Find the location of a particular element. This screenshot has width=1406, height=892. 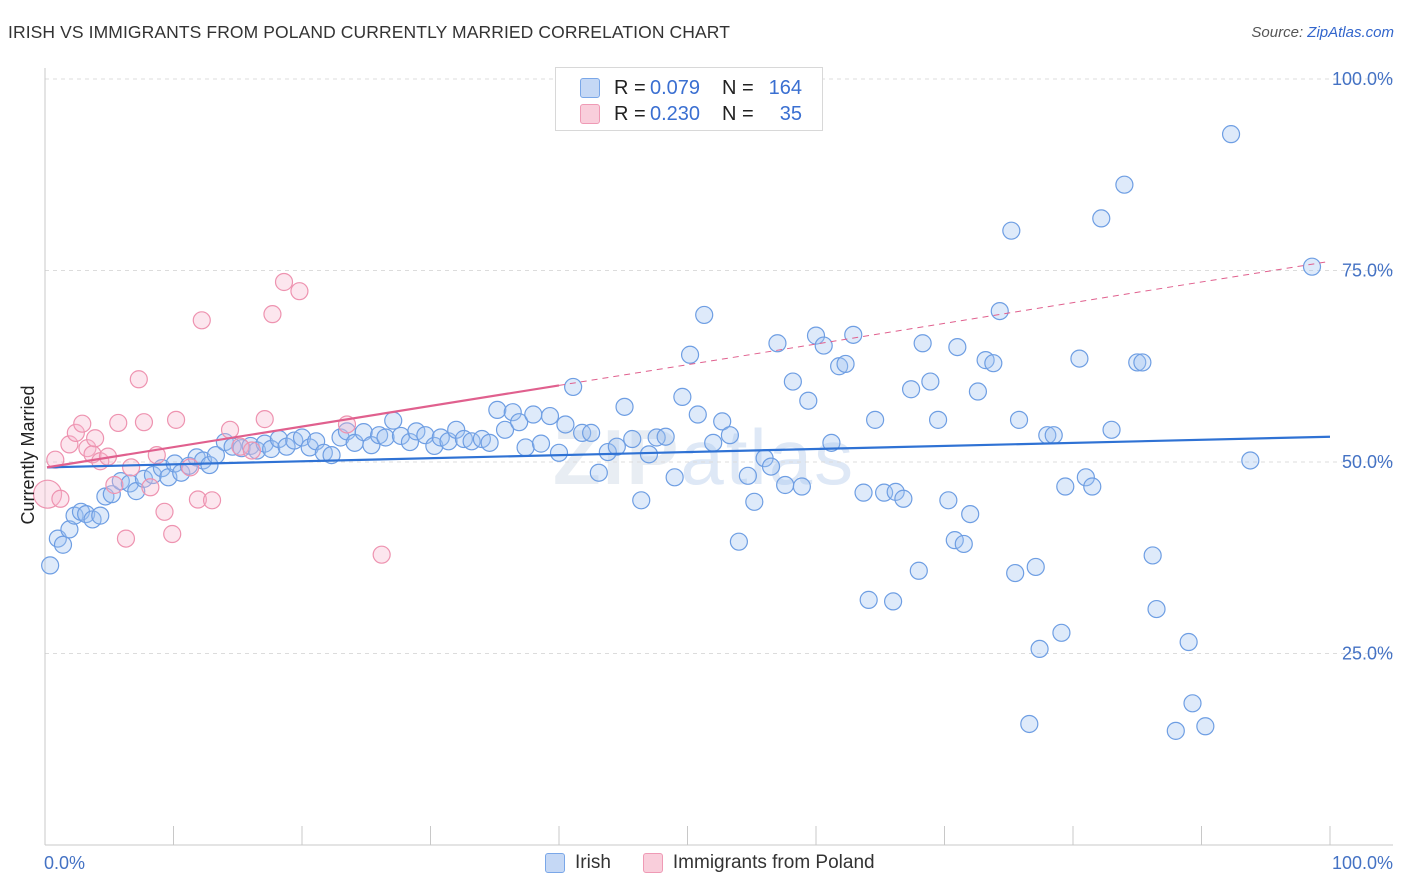

irish-n-label: N = is located at coordinates (738, 87).